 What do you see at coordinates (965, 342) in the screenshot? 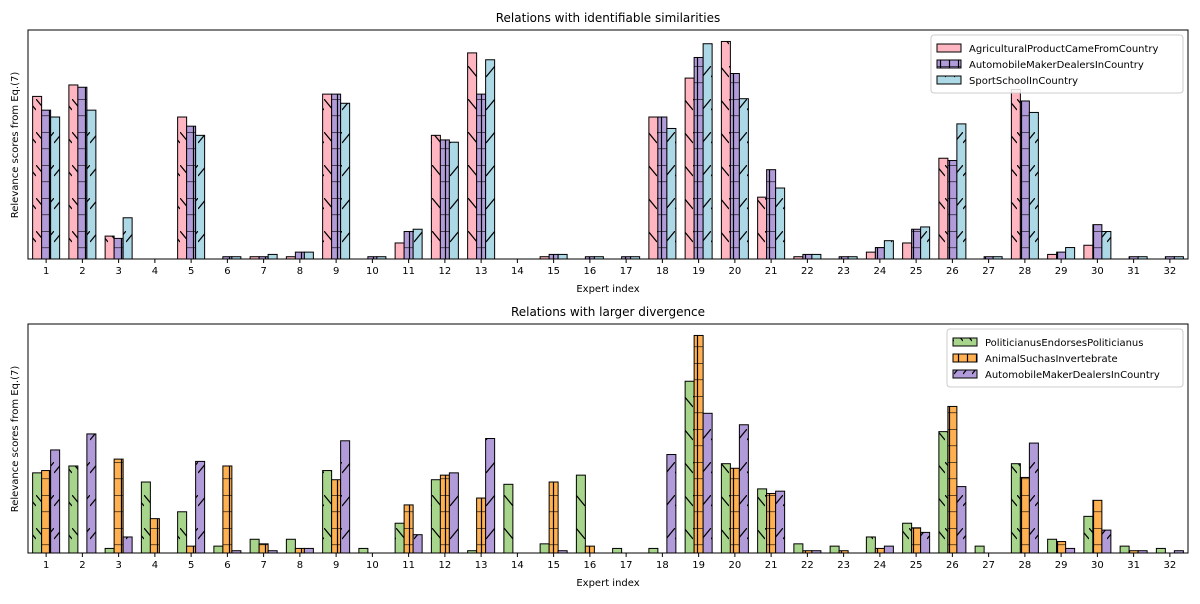
I see `legend-swatch-outline` at bounding box center [965, 342].